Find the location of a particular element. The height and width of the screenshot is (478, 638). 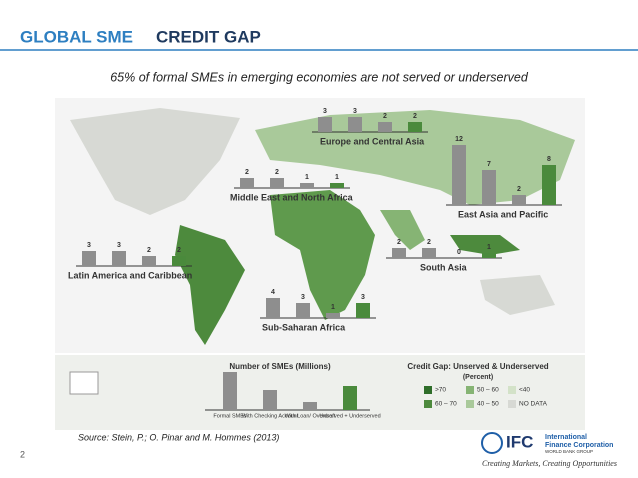

australia is located at coordinates (517, 295).